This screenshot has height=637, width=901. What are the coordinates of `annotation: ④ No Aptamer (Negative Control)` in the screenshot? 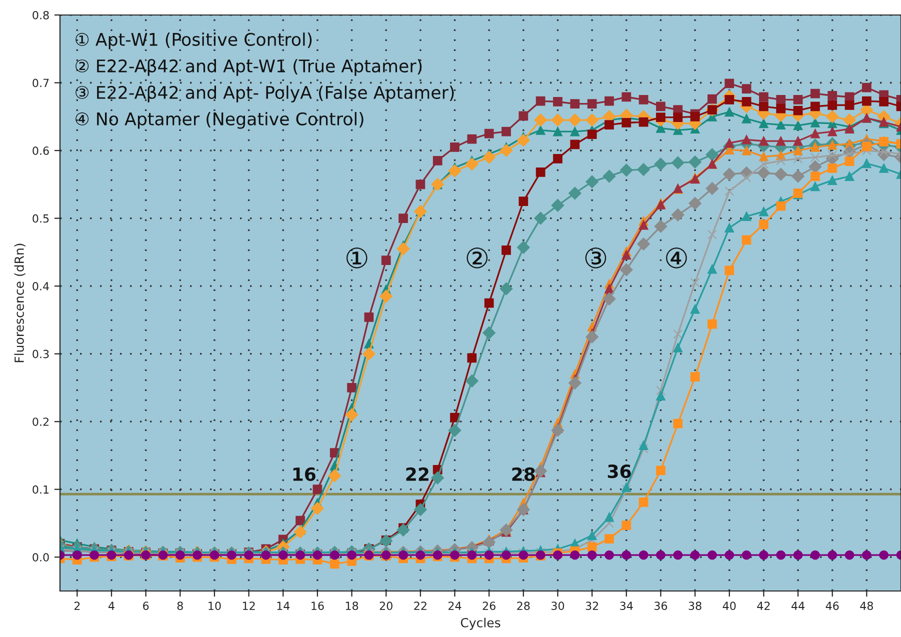 It's located at (220, 120).